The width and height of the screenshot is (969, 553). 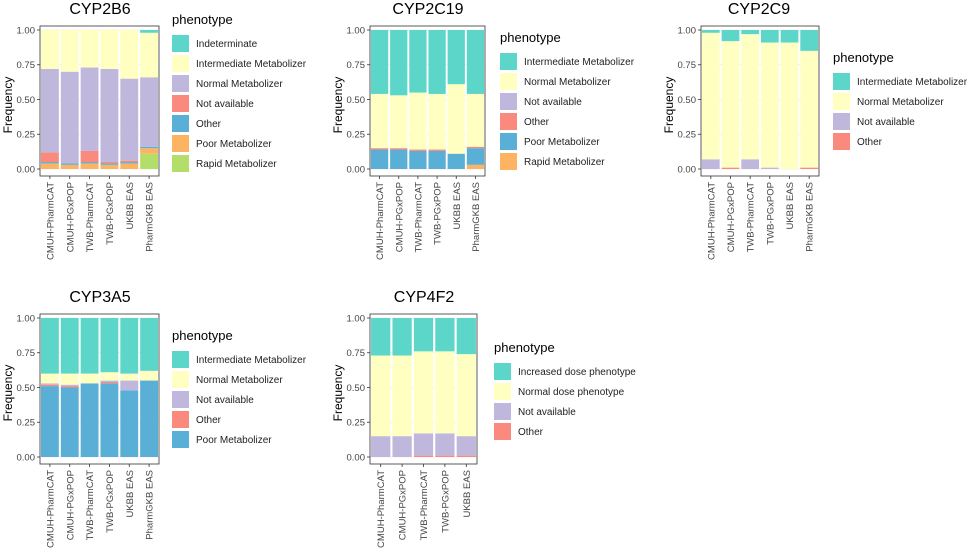 What do you see at coordinates (564, 162) in the screenshot?
I see `legend-label: Rapid Metabolizer` at bounding box center [564, 162].